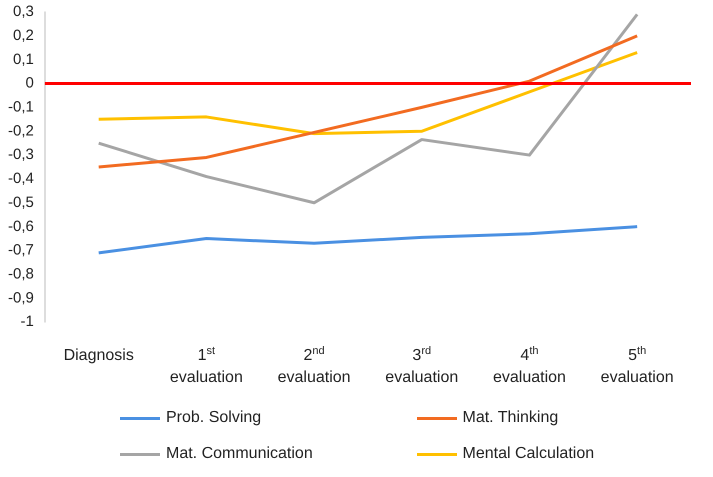  I want to click on y-tick-label: 0,1, so click(23, 59).